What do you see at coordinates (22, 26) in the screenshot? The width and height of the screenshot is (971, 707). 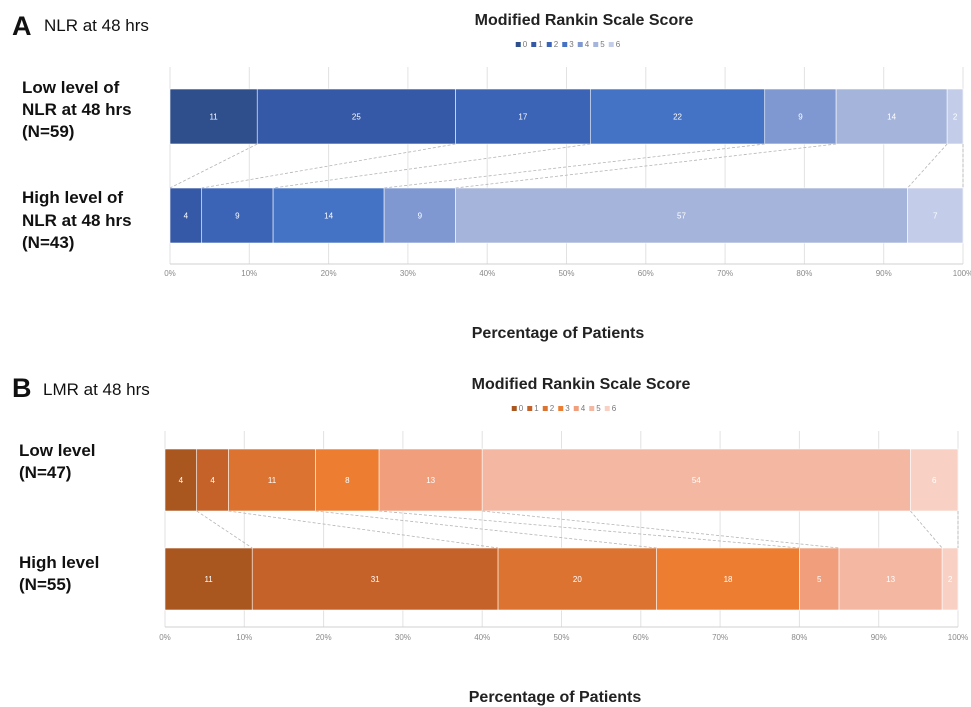 I see `panel-letter: A` at bounding box center [22, 26].